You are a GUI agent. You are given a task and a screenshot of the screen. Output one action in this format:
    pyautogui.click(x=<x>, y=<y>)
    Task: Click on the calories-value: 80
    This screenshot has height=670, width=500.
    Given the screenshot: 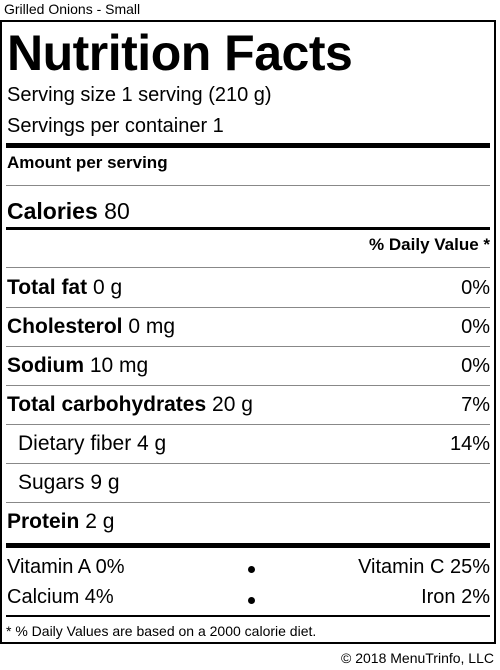 What is the action you would take?
    pyautogui.click(x=117, y=211)
    